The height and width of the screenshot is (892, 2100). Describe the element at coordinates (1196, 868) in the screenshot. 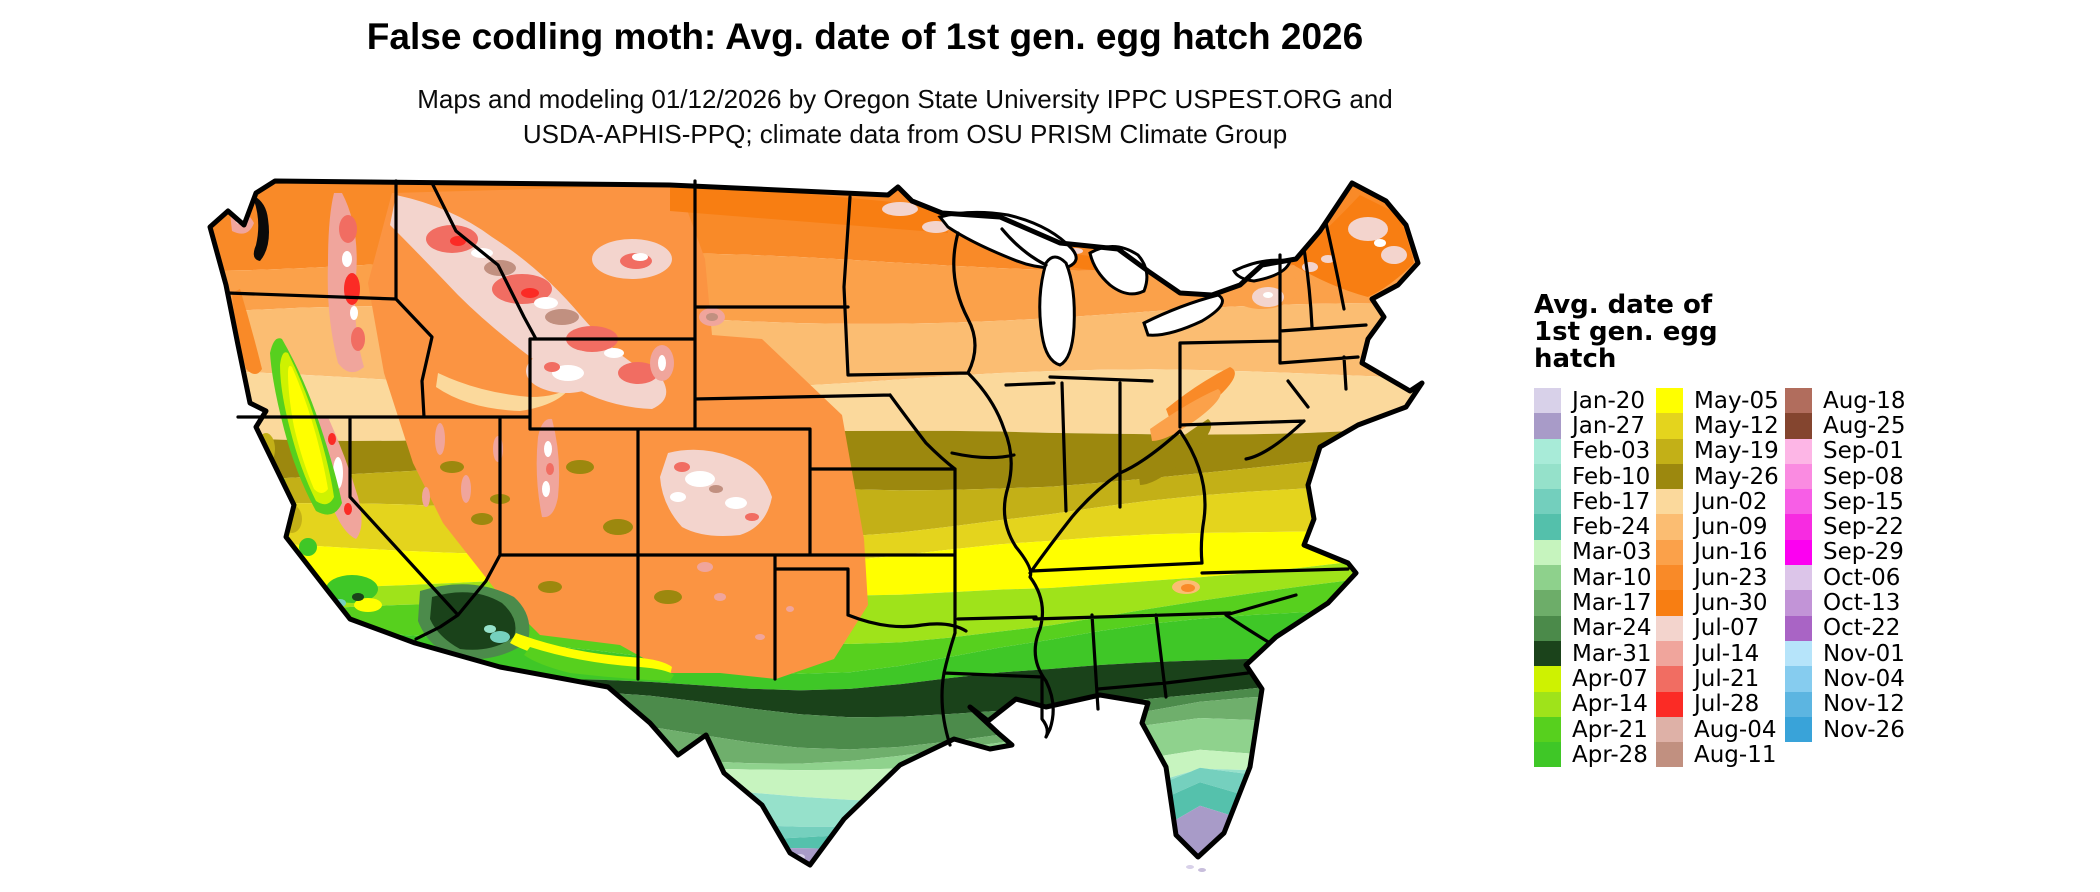

I see `florida-keys` at that location.